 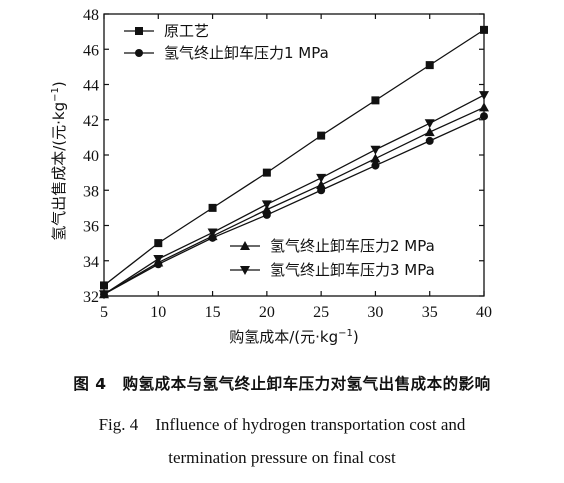 I want to click on y-tick-label: 32, so click(x=91, y=297).